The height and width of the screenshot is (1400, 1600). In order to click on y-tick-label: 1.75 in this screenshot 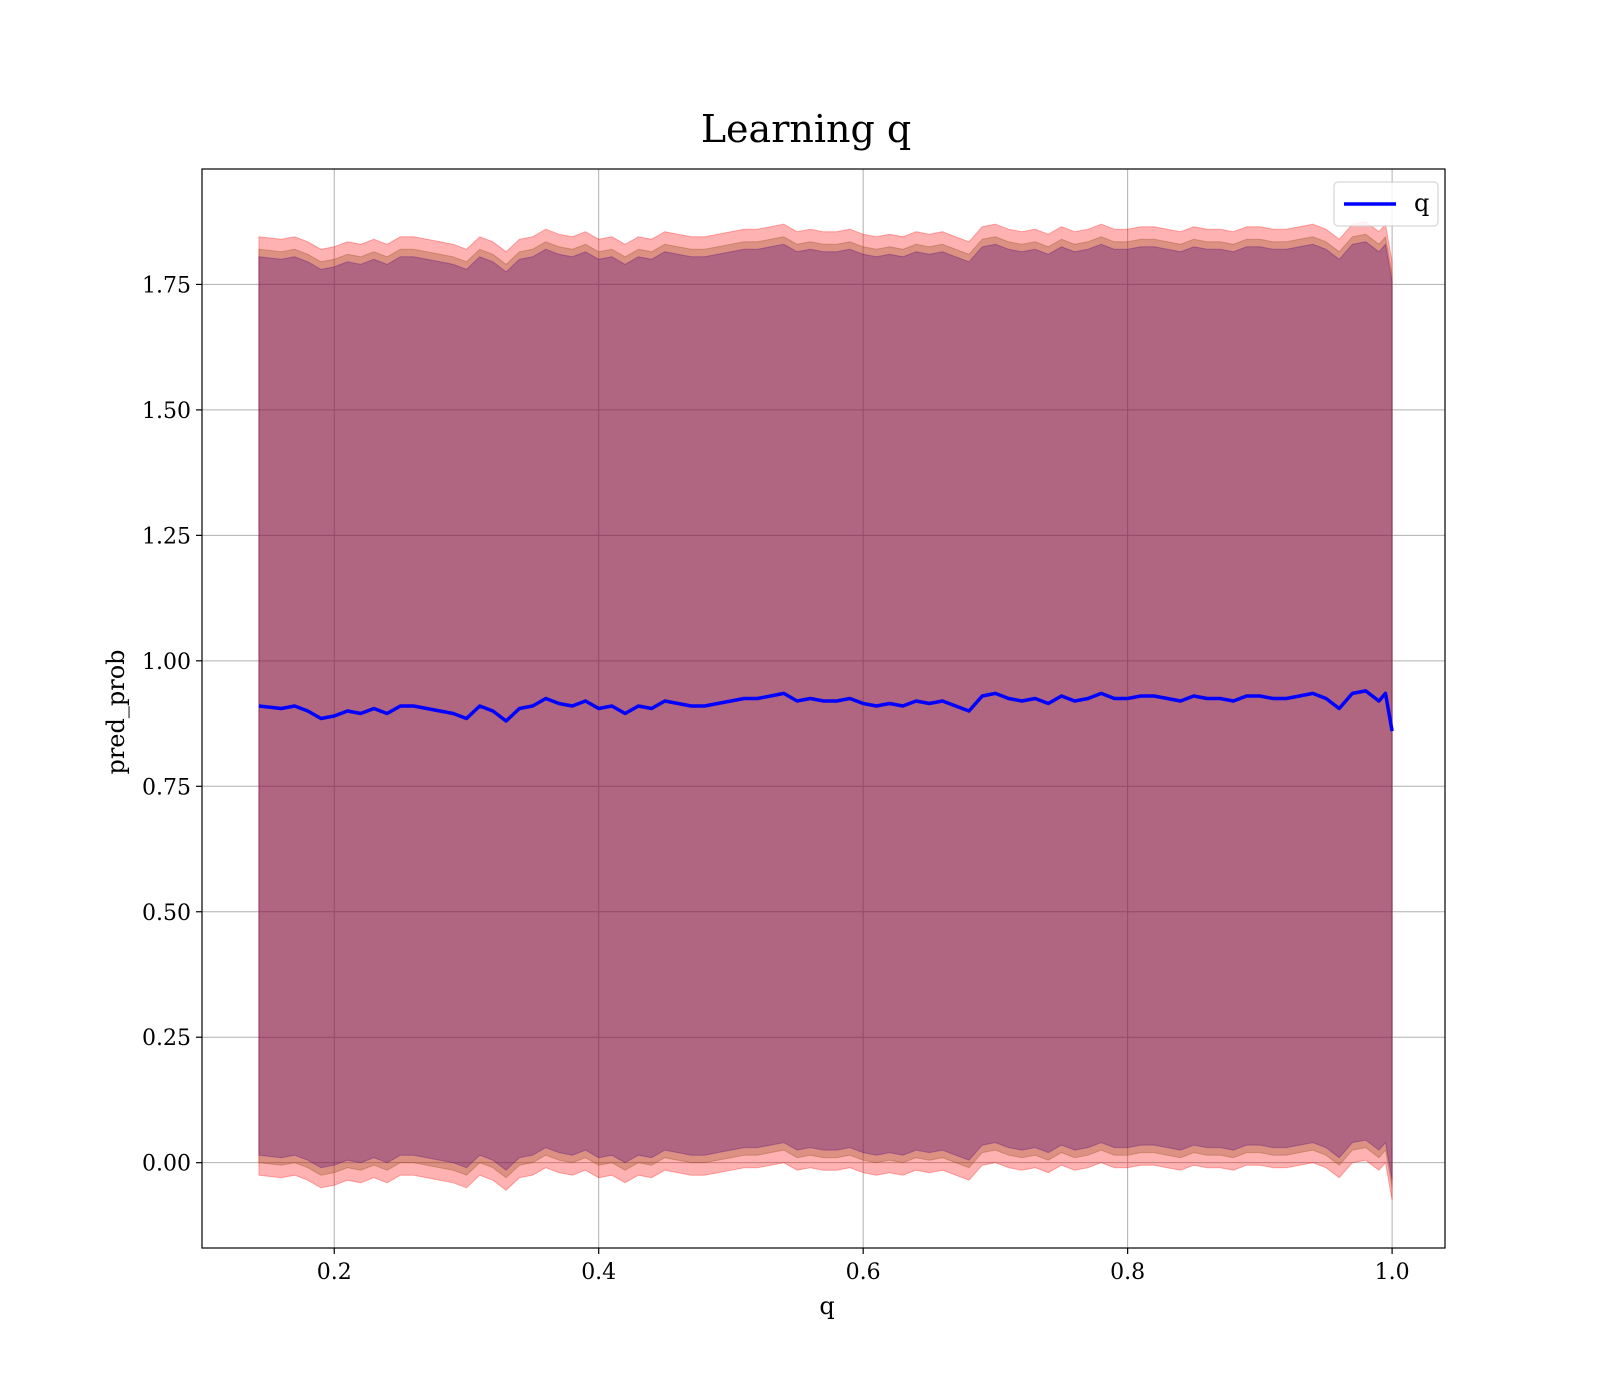, I will do `click(166, 285)`.